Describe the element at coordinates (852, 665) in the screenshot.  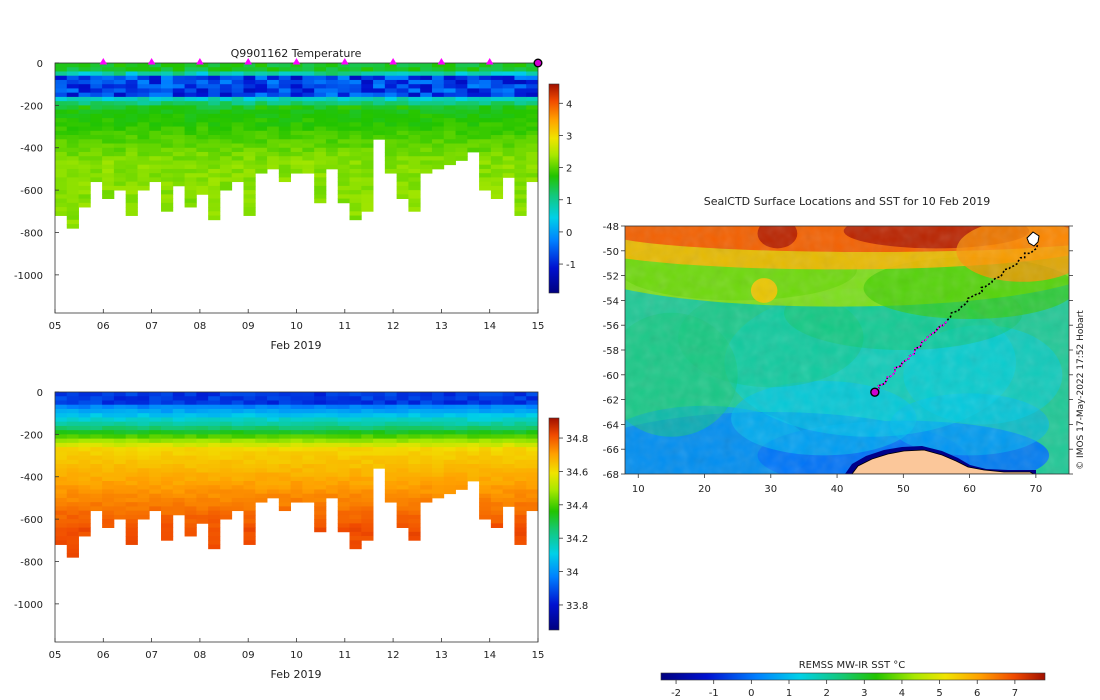
I see `sst-colorbar-label: REMSS MW-IR SST °C` at that location.